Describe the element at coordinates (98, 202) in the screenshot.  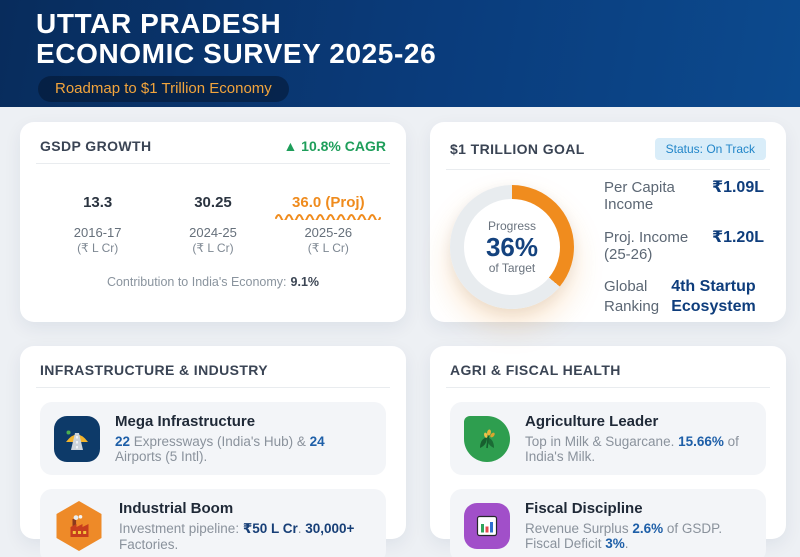
I see `gsdp-value: 13.3` at that location.